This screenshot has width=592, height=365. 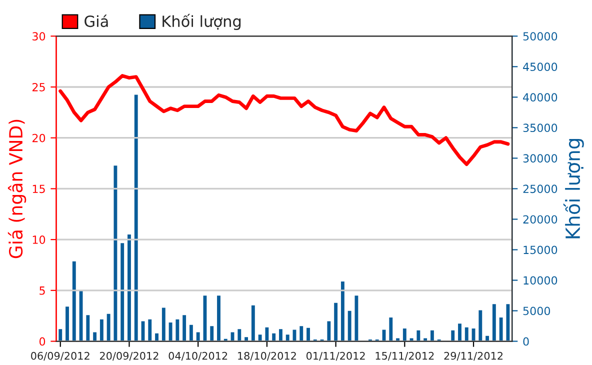 I want to click on x-tick-label: 06/09/2012, so click(x=60, y=356).